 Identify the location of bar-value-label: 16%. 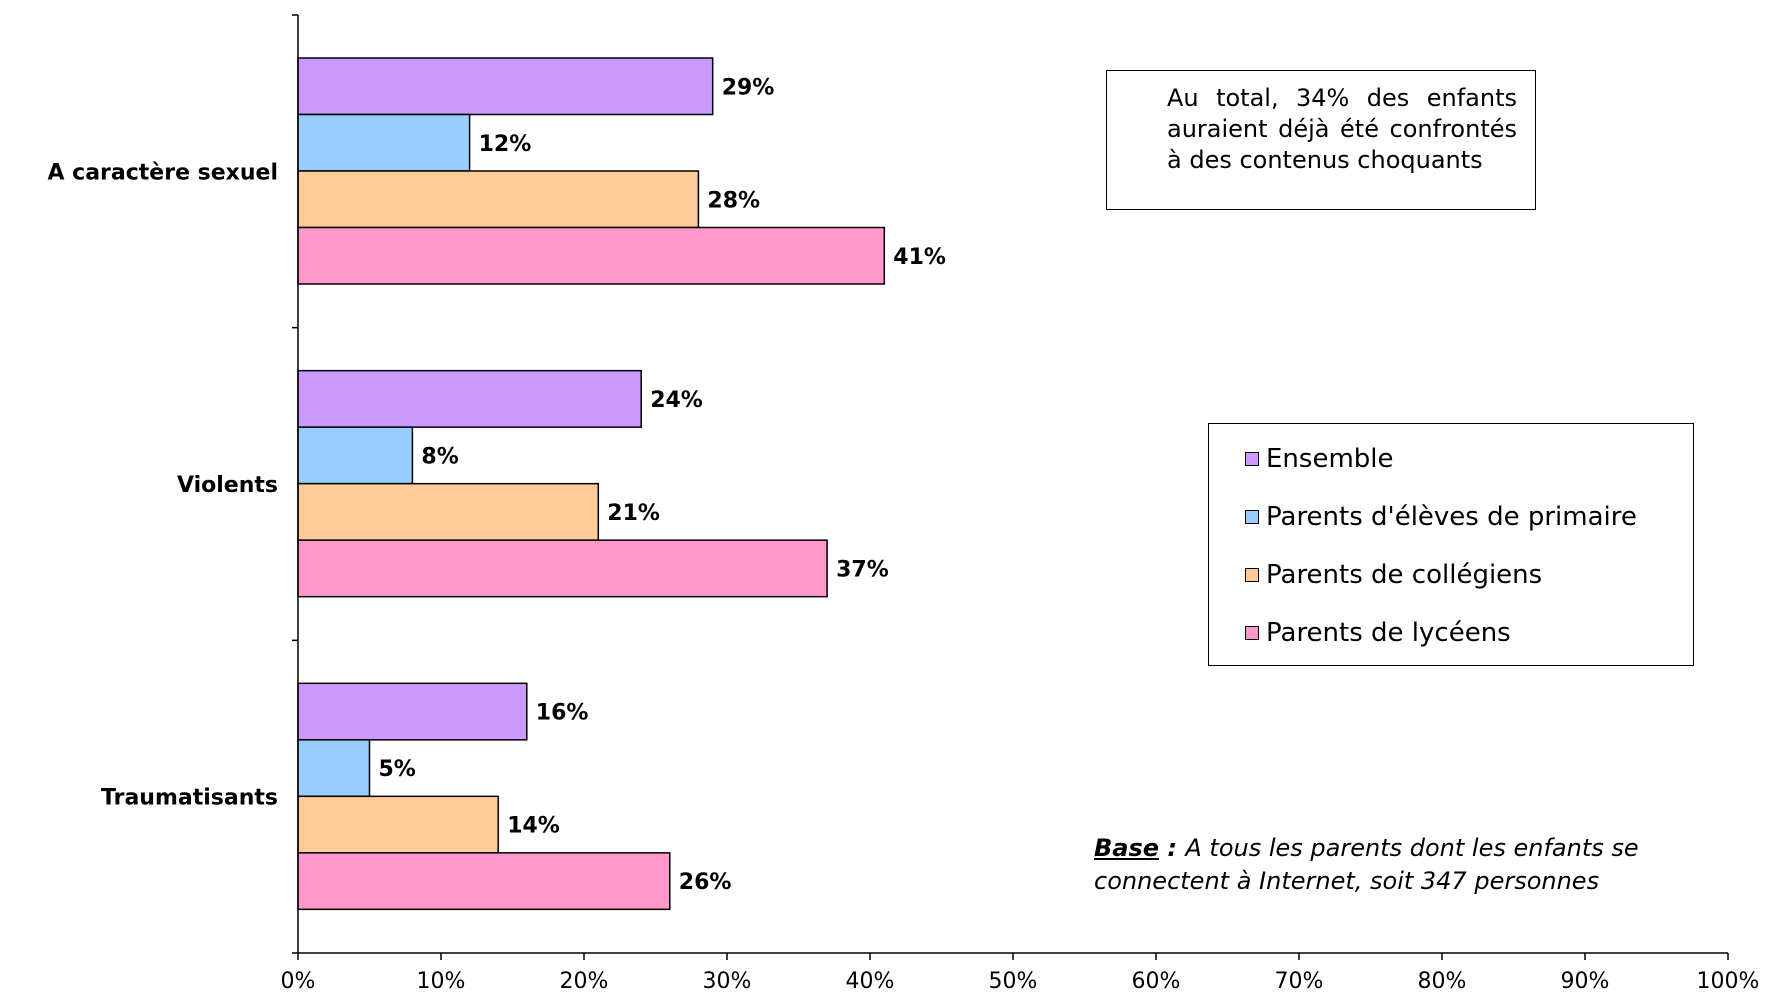
(562, 713).